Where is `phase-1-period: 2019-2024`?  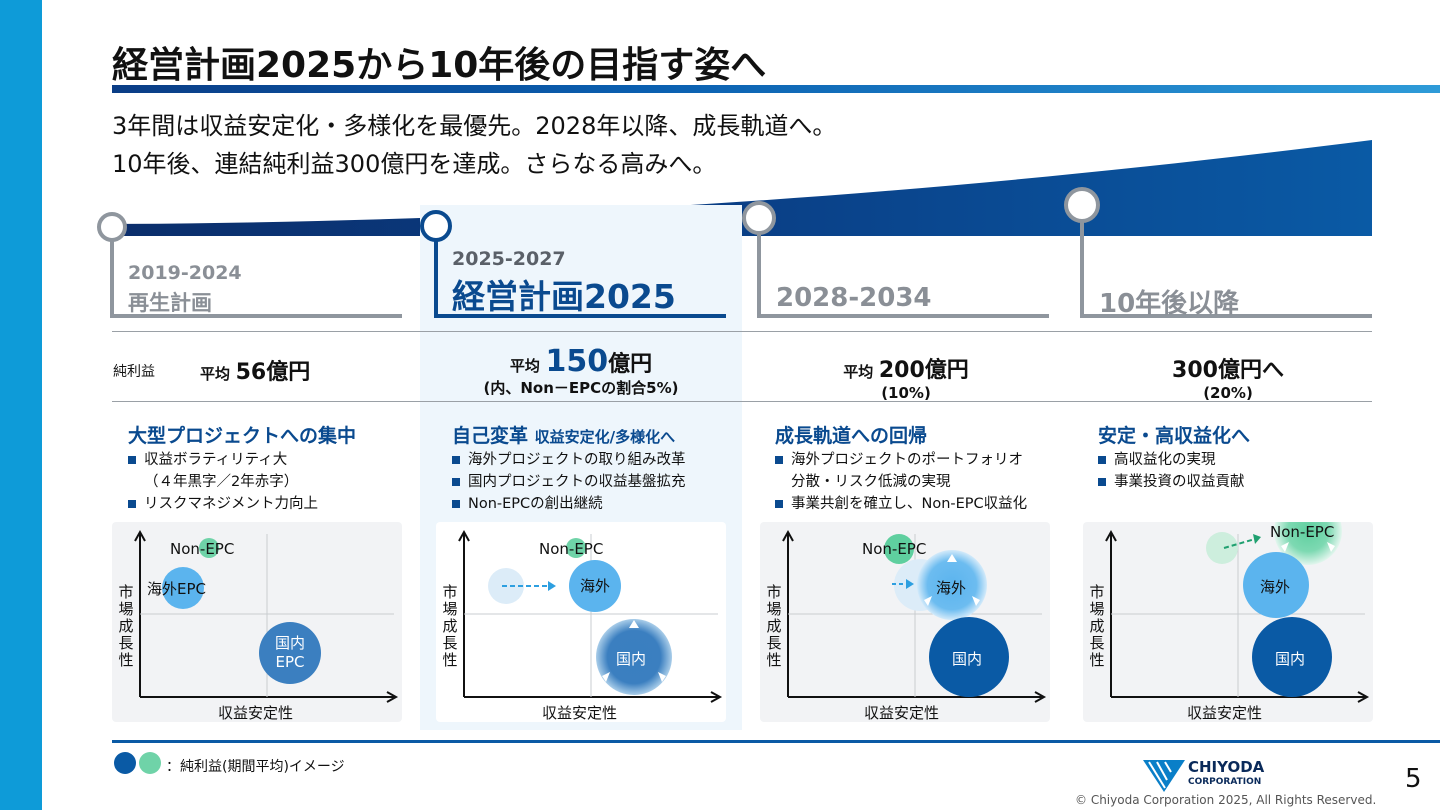
phase-1-period: 2019-2024 is located at coordinates (185, 273).